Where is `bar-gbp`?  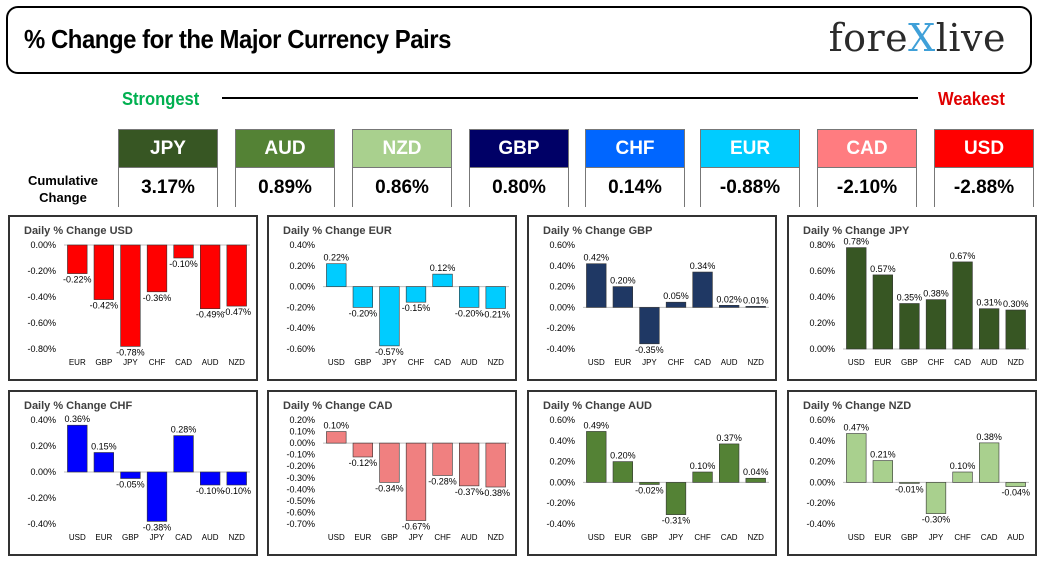 bar-gbp is located at coordinates (649, 483).